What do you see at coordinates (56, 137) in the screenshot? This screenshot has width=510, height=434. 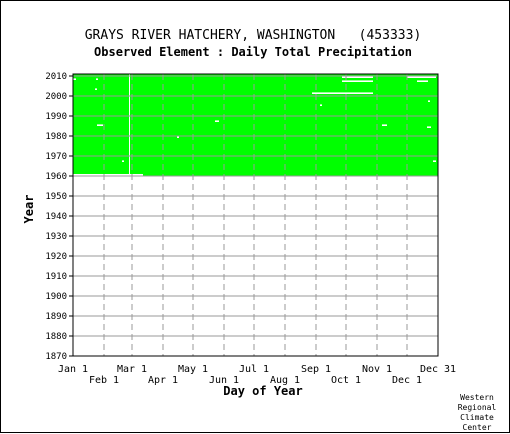 I see `y-tick-label: 1980` at bounding box center [56, 137].